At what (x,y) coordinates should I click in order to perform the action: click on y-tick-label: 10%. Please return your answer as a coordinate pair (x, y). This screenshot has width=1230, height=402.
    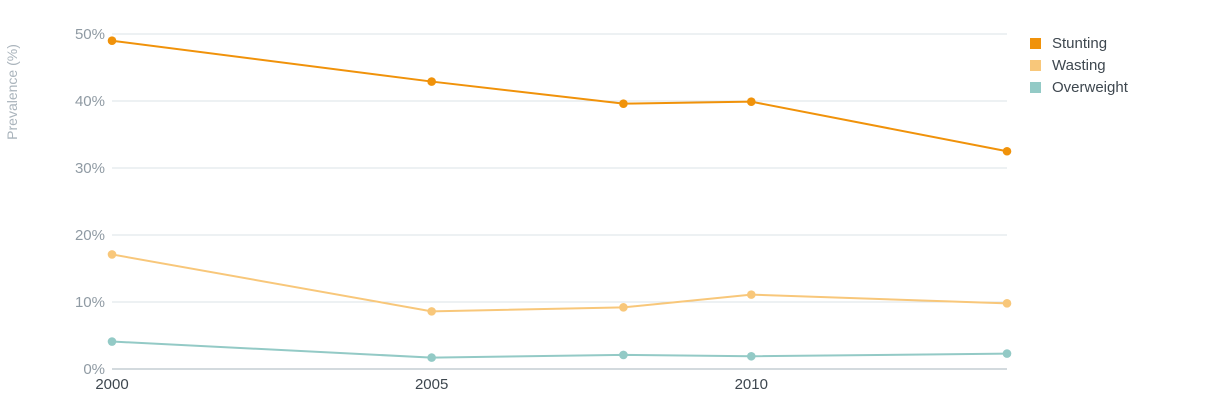
    Looking at the image, I should click on (90, 302).